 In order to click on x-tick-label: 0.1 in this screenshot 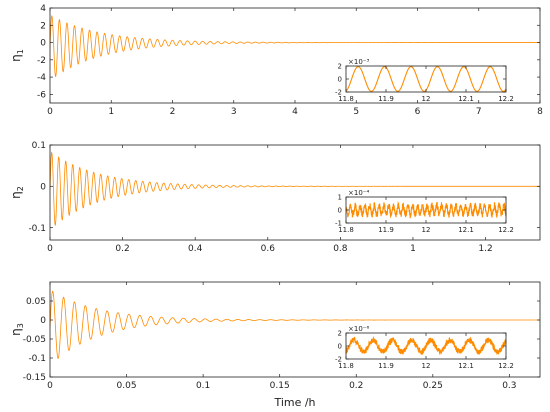, I will do `click(203, 386)`.